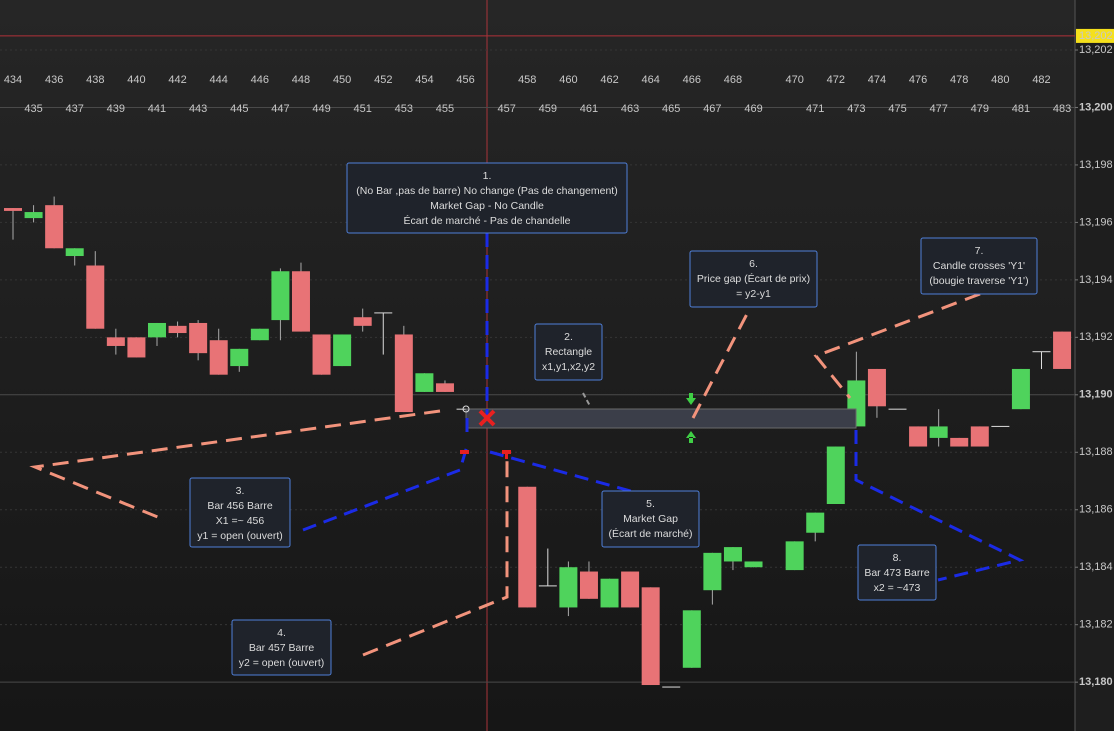  I want to click on last-price-tag, so click(1095, 35).